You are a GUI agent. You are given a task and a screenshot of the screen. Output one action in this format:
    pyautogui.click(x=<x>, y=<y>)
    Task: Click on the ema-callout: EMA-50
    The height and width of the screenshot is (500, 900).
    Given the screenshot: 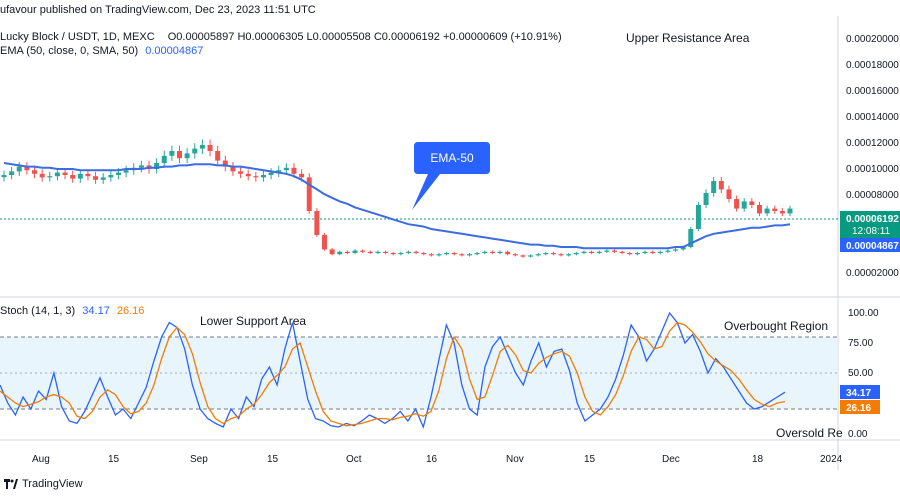 What is the action you would take?
    pyautogui.click(x=451, y=176)
    